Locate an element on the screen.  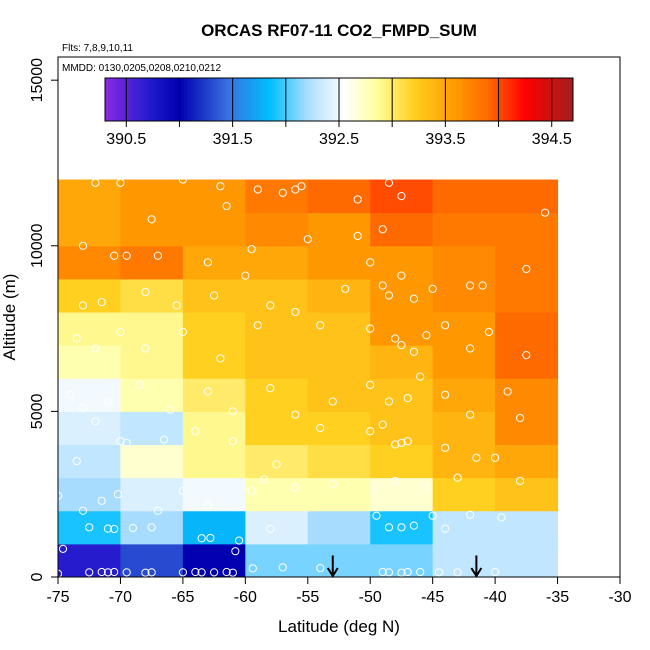
x-tick-label: -50 is located at coordinates (370, 597).